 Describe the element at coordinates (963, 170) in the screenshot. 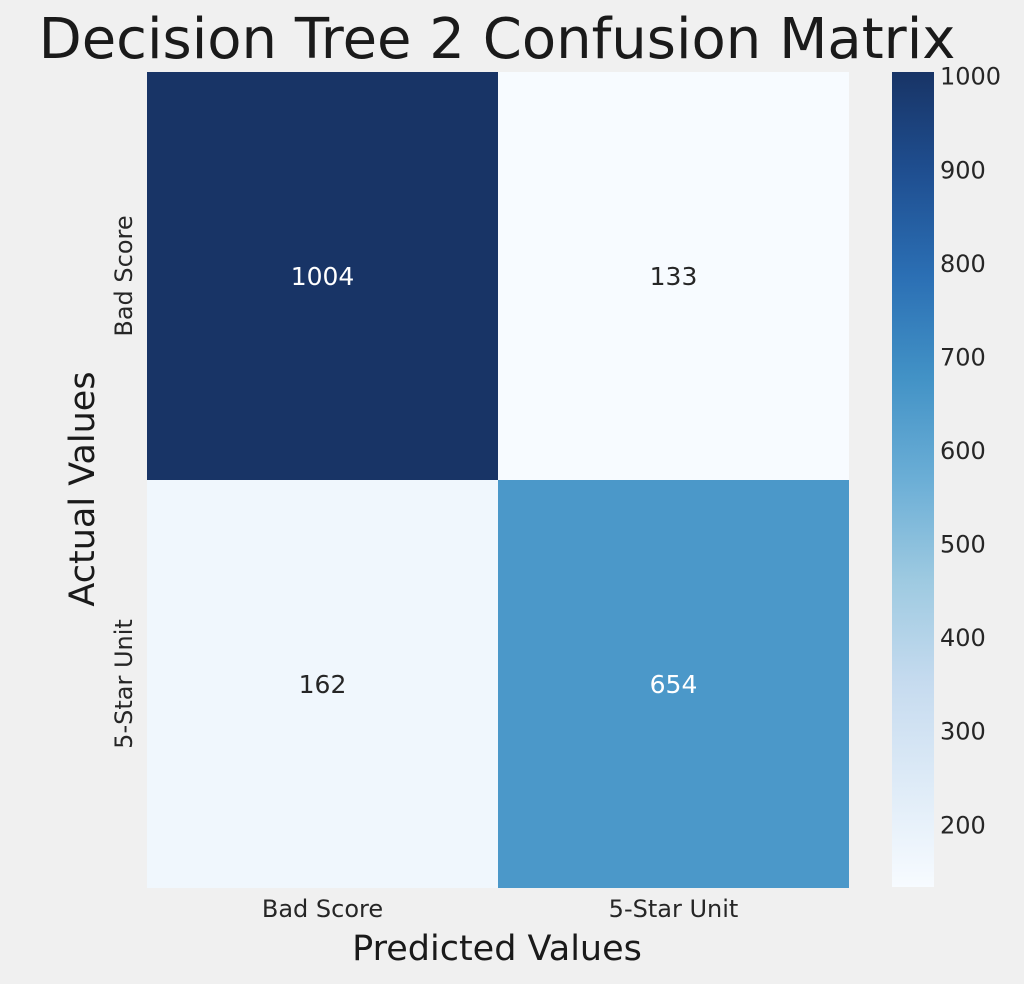

I see `colorbar-tick-label: 900` at that location.